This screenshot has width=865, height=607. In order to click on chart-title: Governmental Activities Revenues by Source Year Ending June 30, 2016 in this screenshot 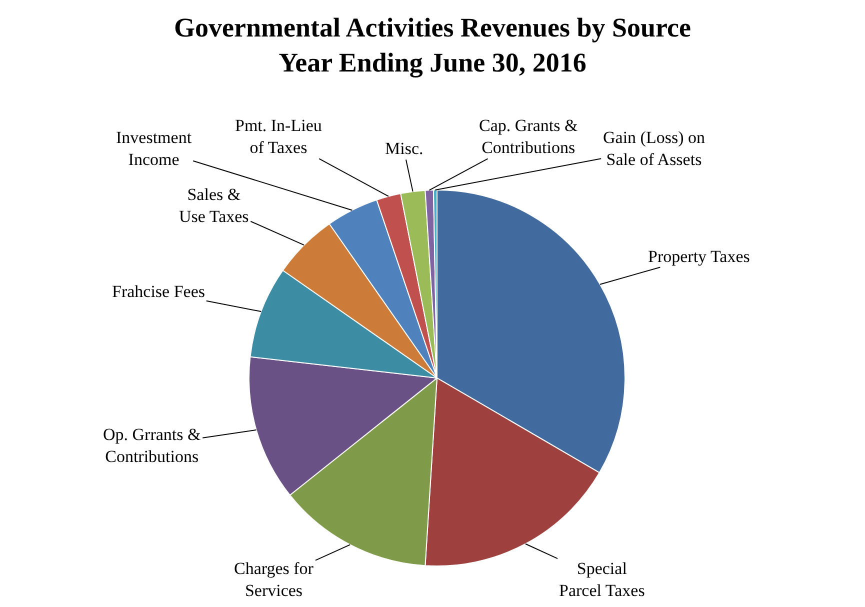, I will do `click(432, 45)`.